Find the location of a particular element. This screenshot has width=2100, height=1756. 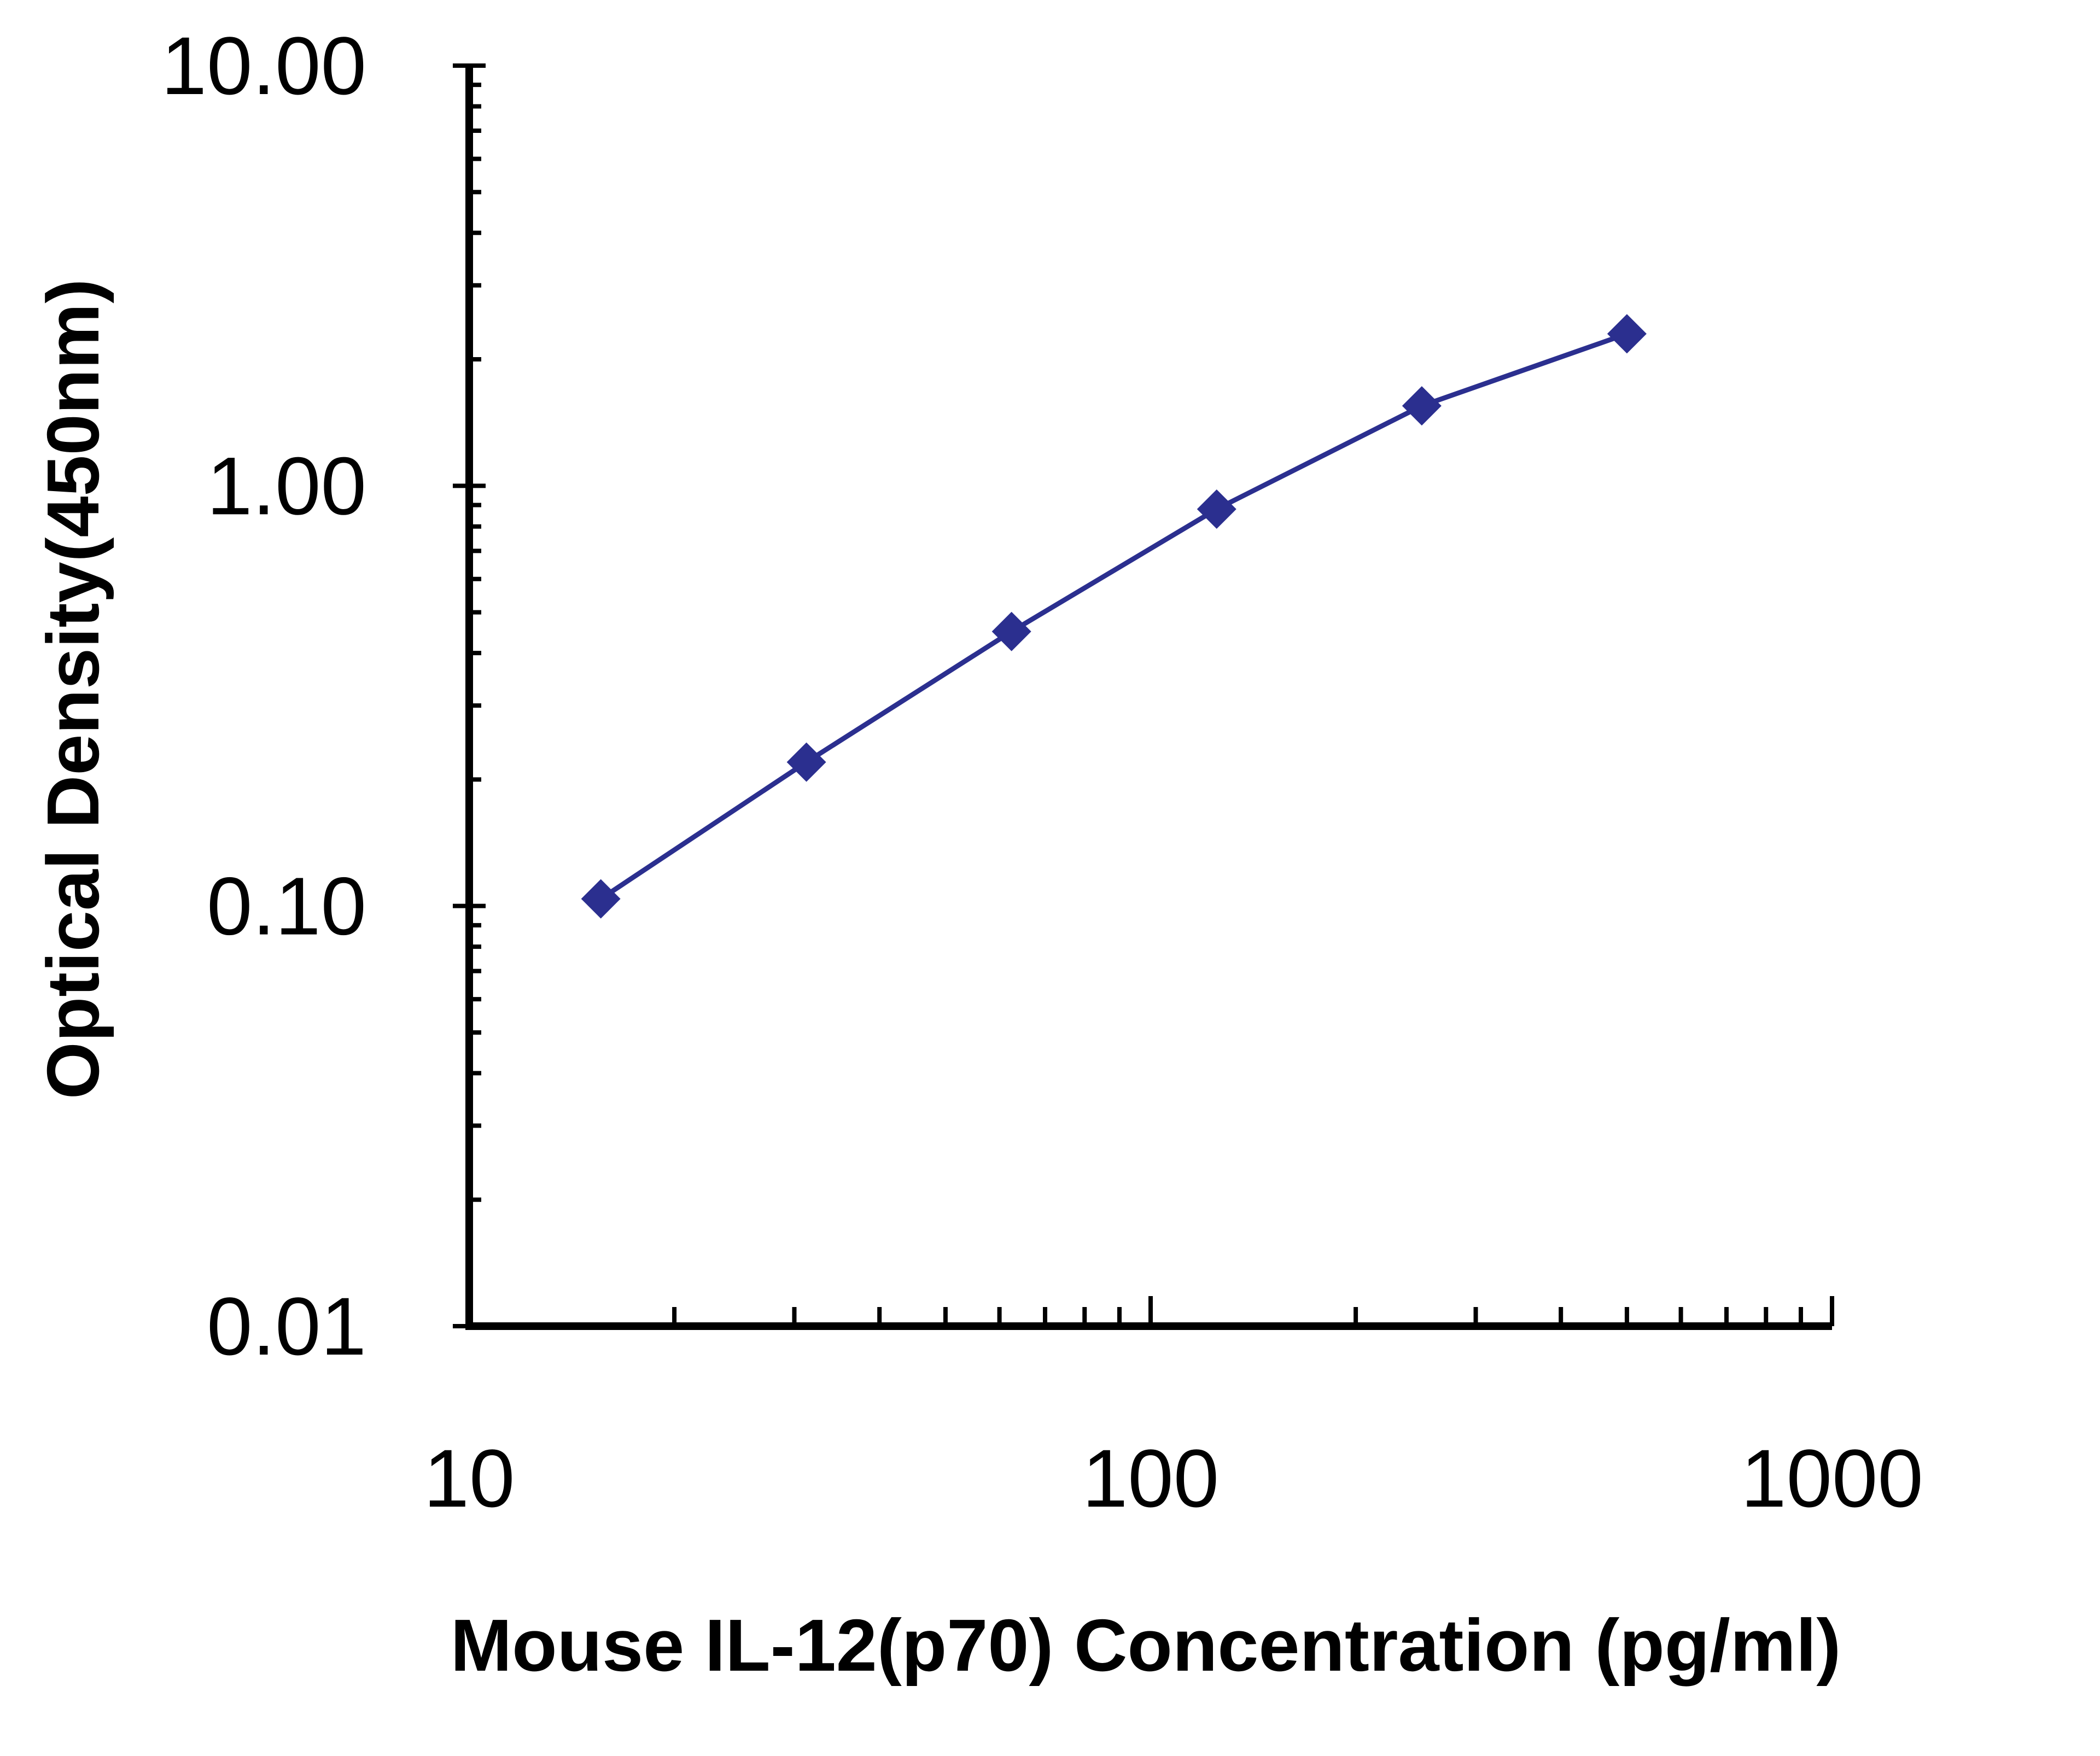

x-tick-label: 100 is located at coordinates (1150, 1478).